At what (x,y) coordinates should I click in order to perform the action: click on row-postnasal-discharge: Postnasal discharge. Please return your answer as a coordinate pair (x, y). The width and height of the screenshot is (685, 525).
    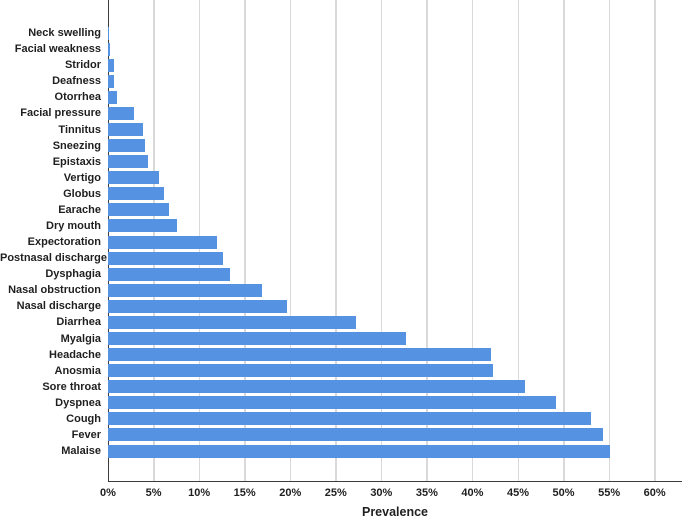
    Looking at the image, I should click on (342, 258).